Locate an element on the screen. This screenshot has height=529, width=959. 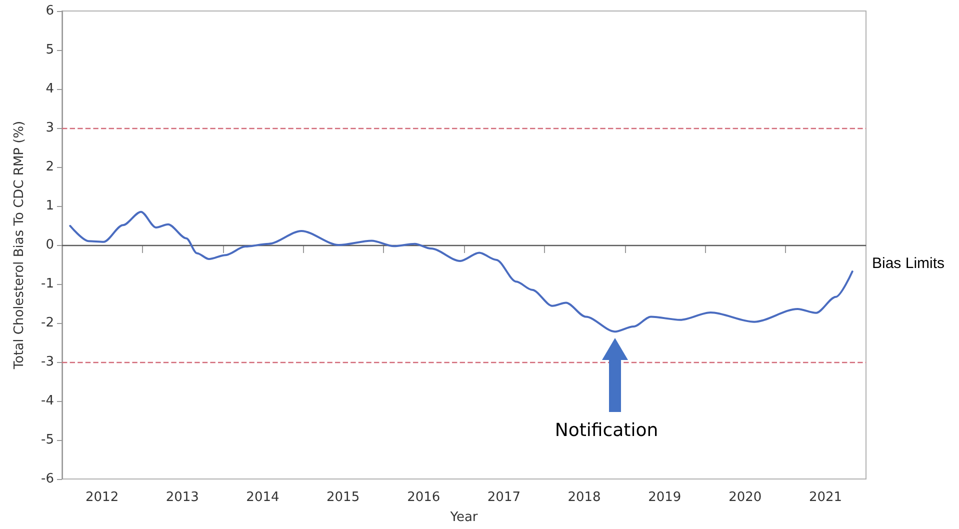
y-tick-label: 4 is located at coordinates (50, 89).